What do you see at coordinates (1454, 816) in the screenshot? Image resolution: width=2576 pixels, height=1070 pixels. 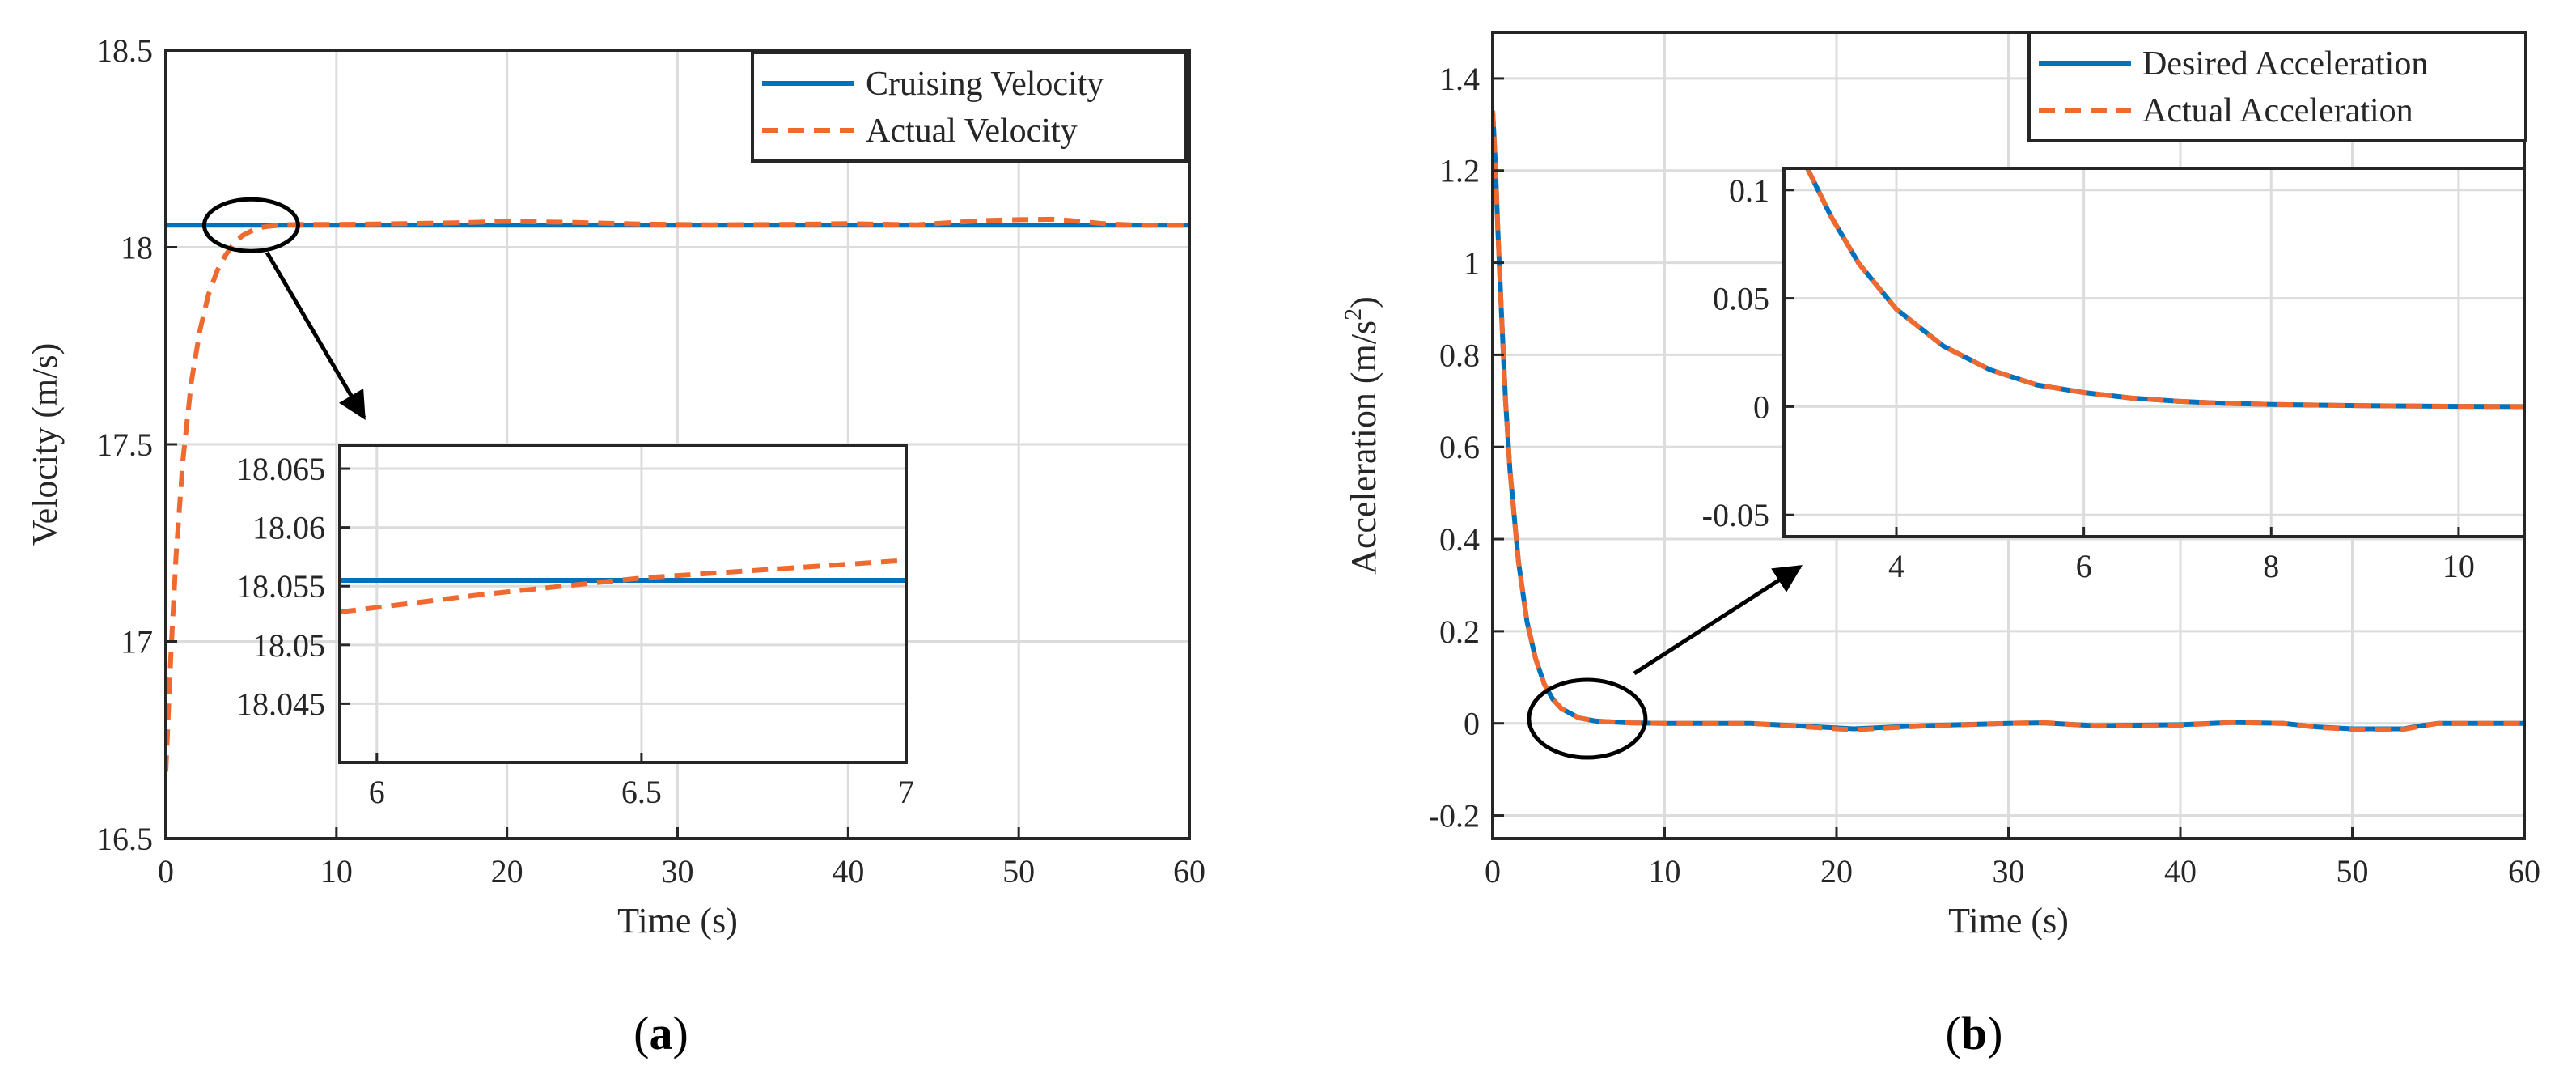 I see `y-tick-label: -0.2` at bounding box center [1454, 816].